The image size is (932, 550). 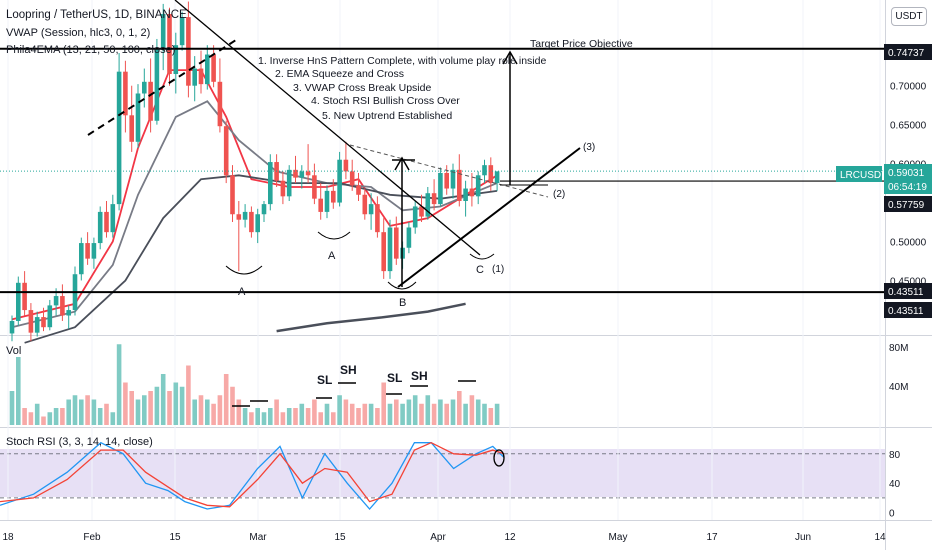 What do you see at coordinates (489, 217) in the screenshot?
I see `ascending-trendline` at bounding box center [489, 217].